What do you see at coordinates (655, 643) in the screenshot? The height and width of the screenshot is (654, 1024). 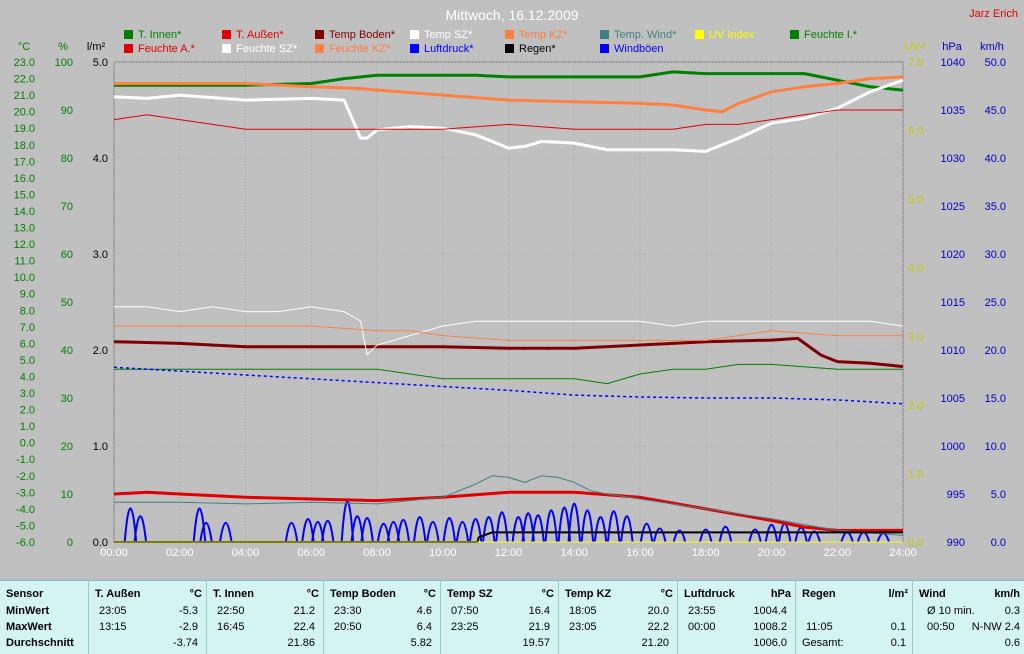 I see `avg-value: 21.20` at bounding box center [655, 643].